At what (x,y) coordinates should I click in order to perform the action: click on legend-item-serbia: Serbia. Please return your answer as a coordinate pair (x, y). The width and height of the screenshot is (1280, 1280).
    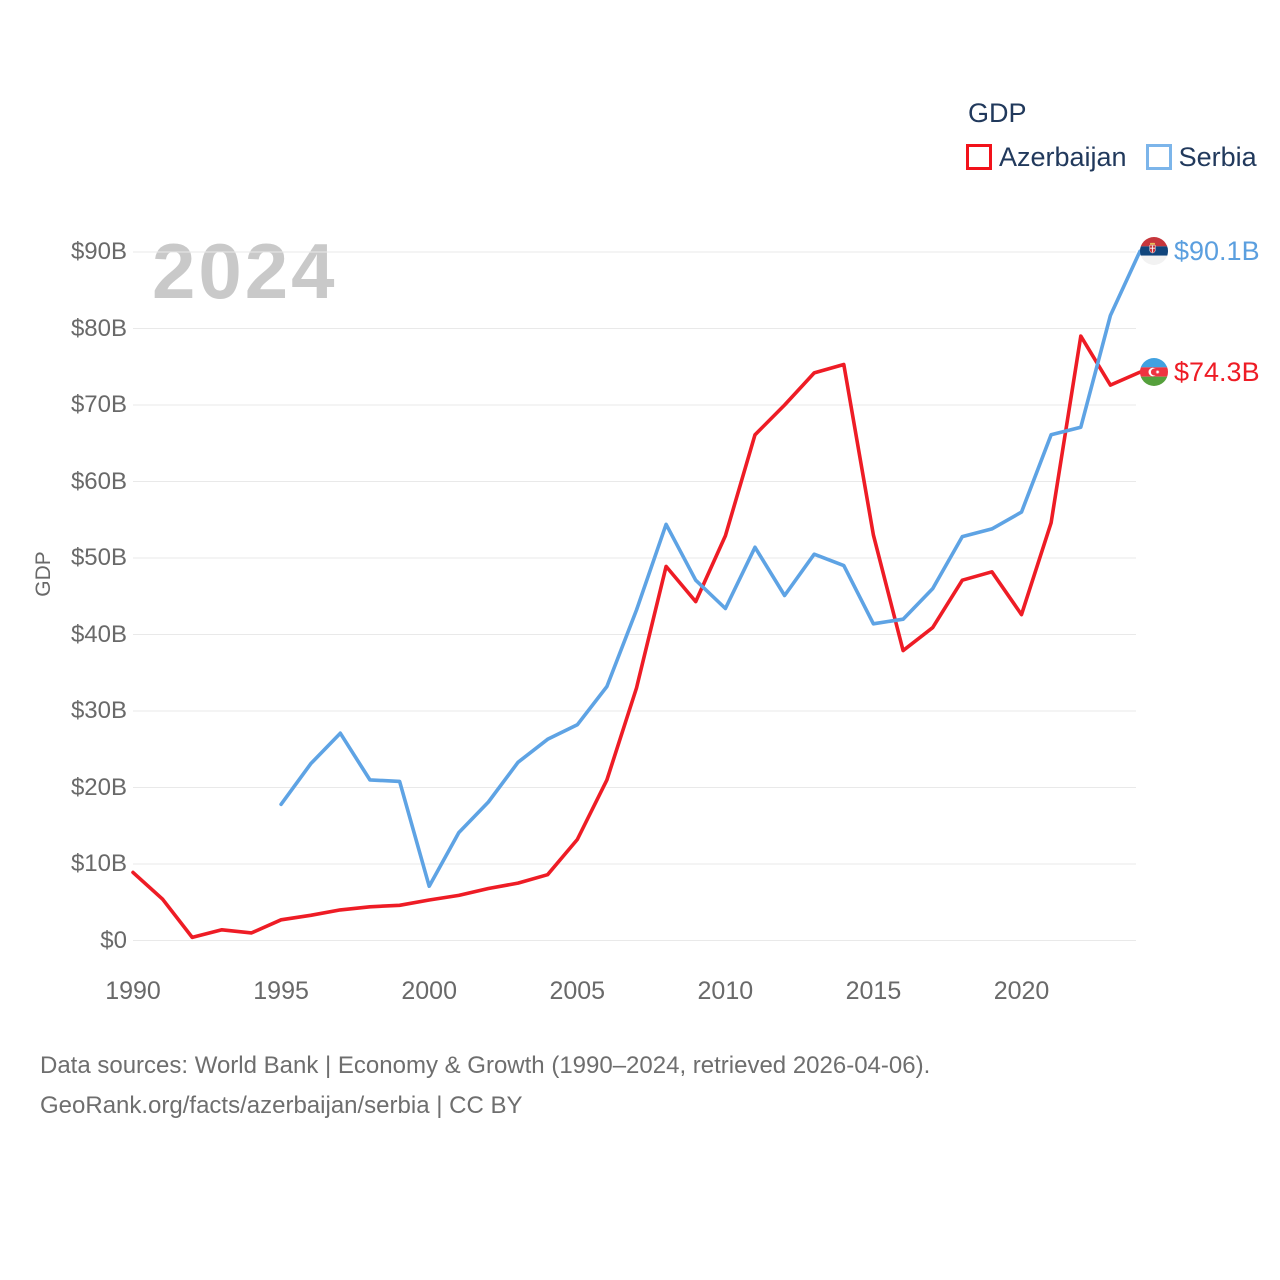
    Looking at the image, I should click on (1201, 157).